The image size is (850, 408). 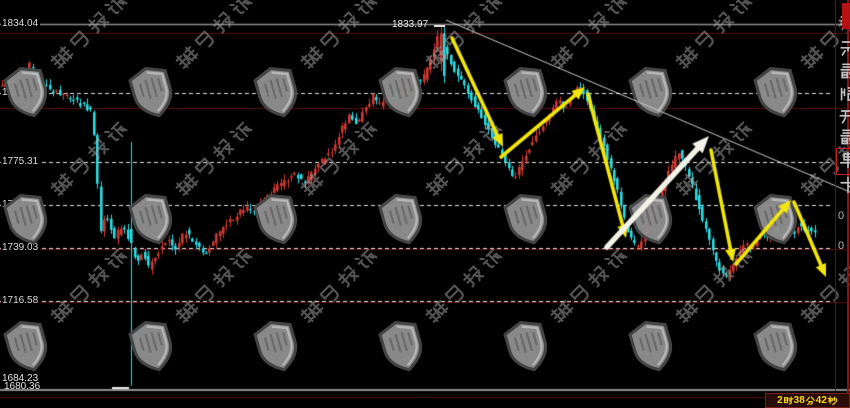 What do you see at coordinates (21, 161) in the screenshot?
I see `price-level-label: 1775.31` at bounding box center [21, 161].